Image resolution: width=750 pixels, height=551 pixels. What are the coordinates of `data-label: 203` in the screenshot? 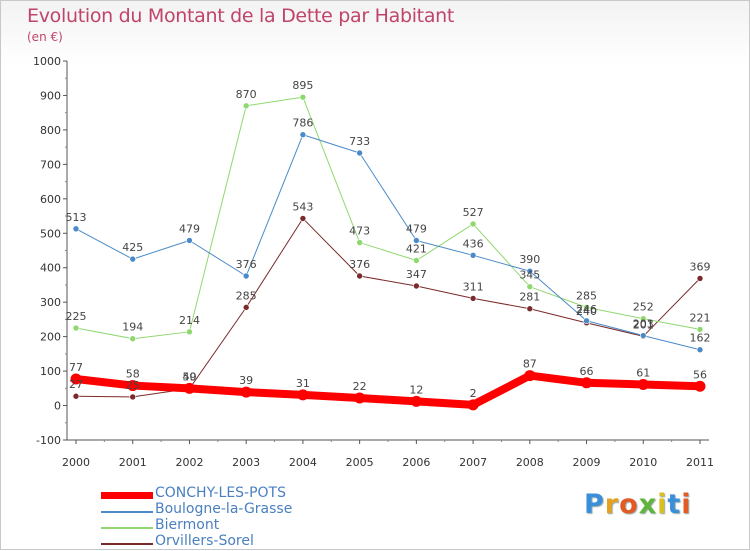 It's located at (643, 324).